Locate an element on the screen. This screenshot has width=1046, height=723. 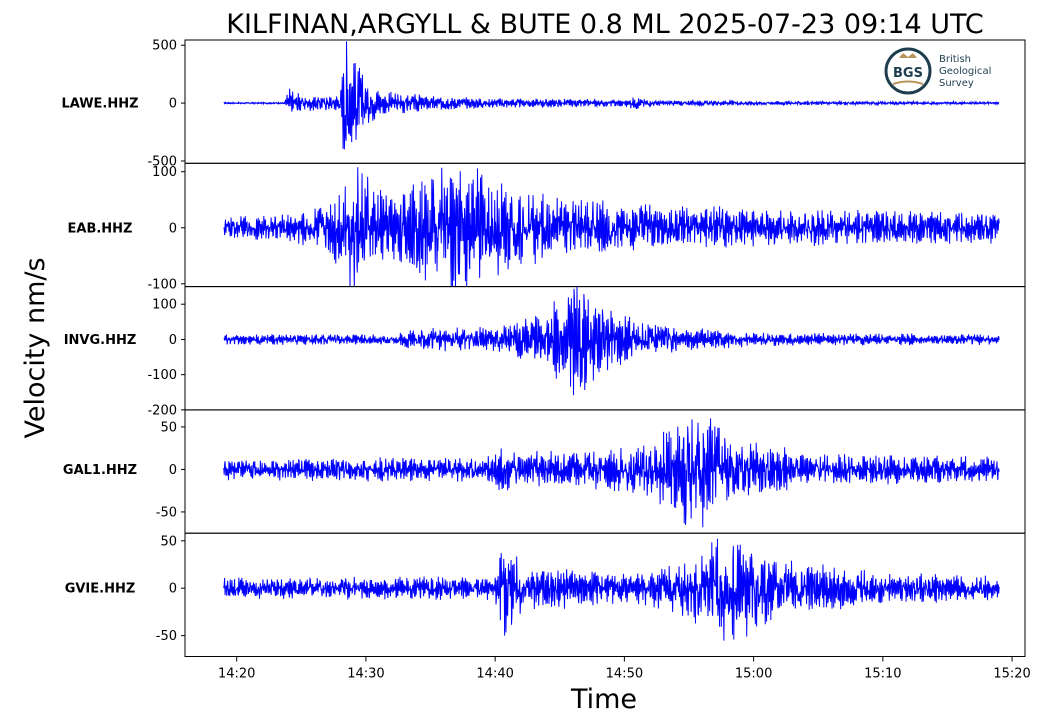
logo-wave is located at coordinates (908, 82).